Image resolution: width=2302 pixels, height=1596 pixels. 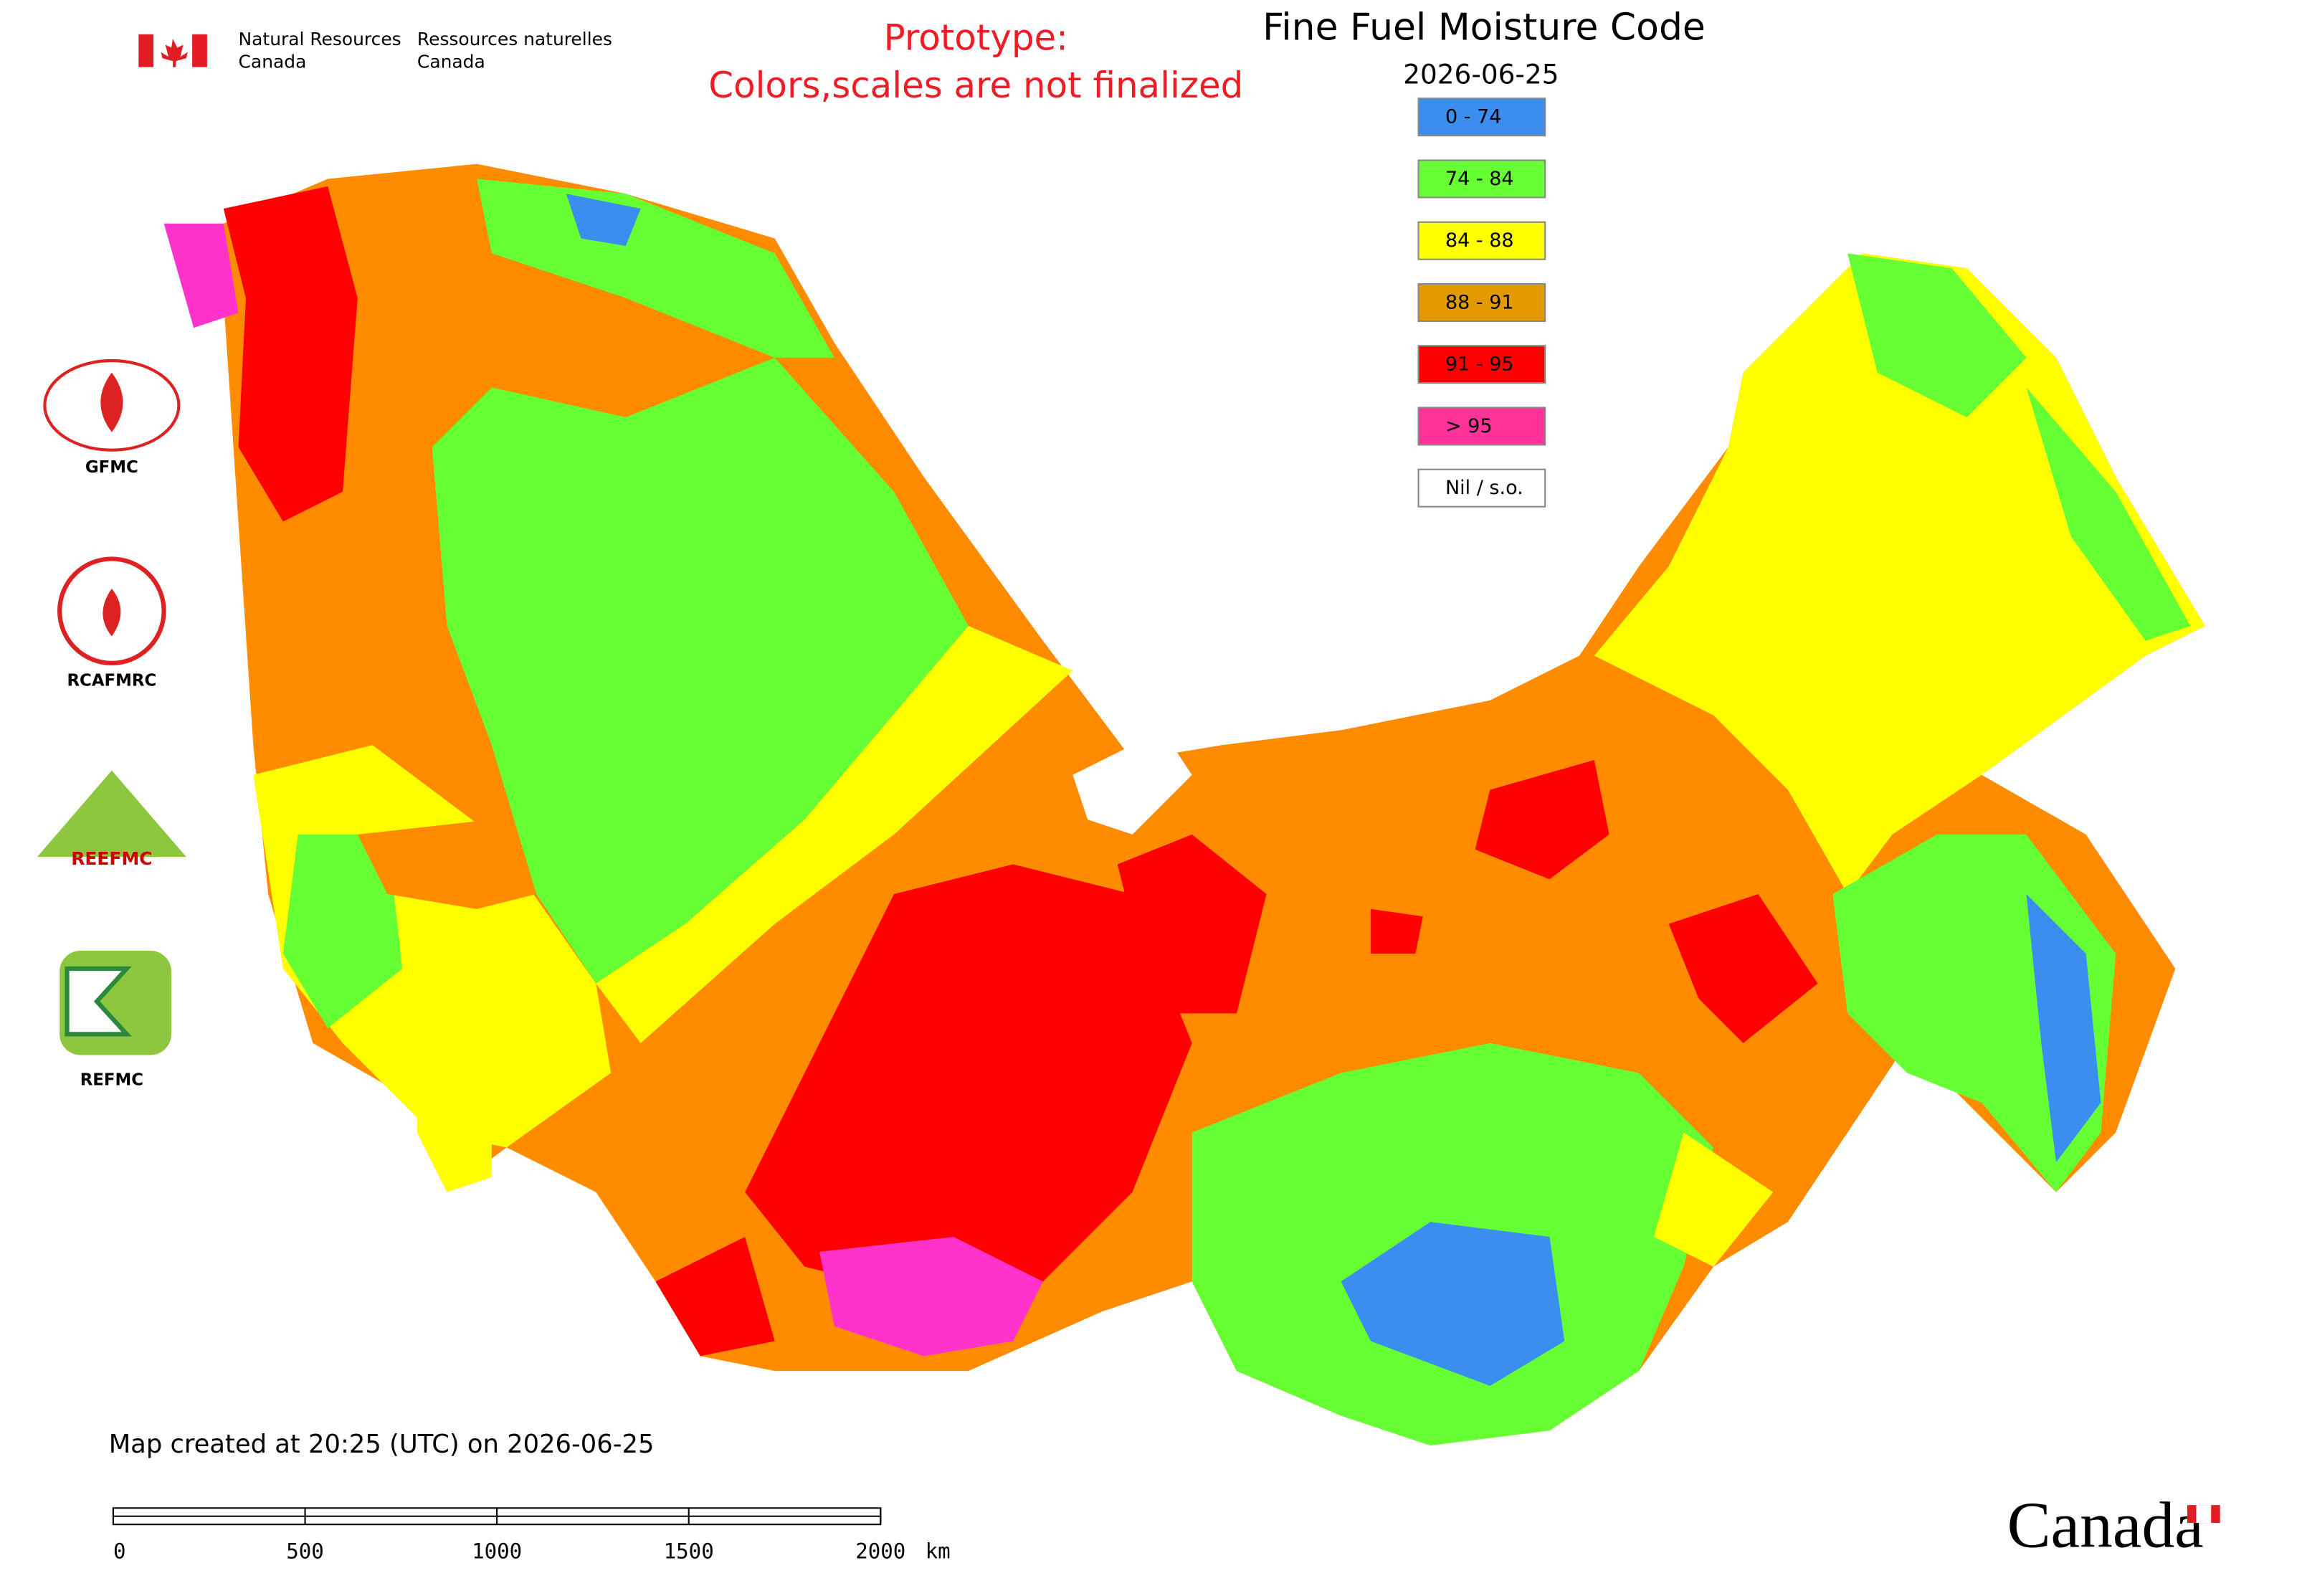 I want to click on legend-label: > 95, so click(x=1469, y=426).